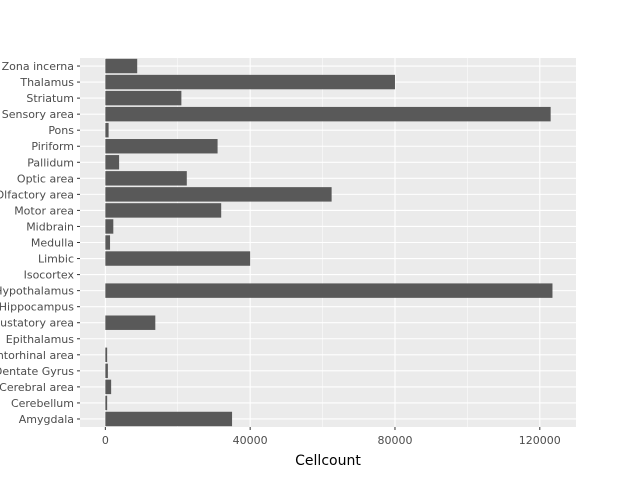  I want to click on bar-optic-area, so click(146, 178).